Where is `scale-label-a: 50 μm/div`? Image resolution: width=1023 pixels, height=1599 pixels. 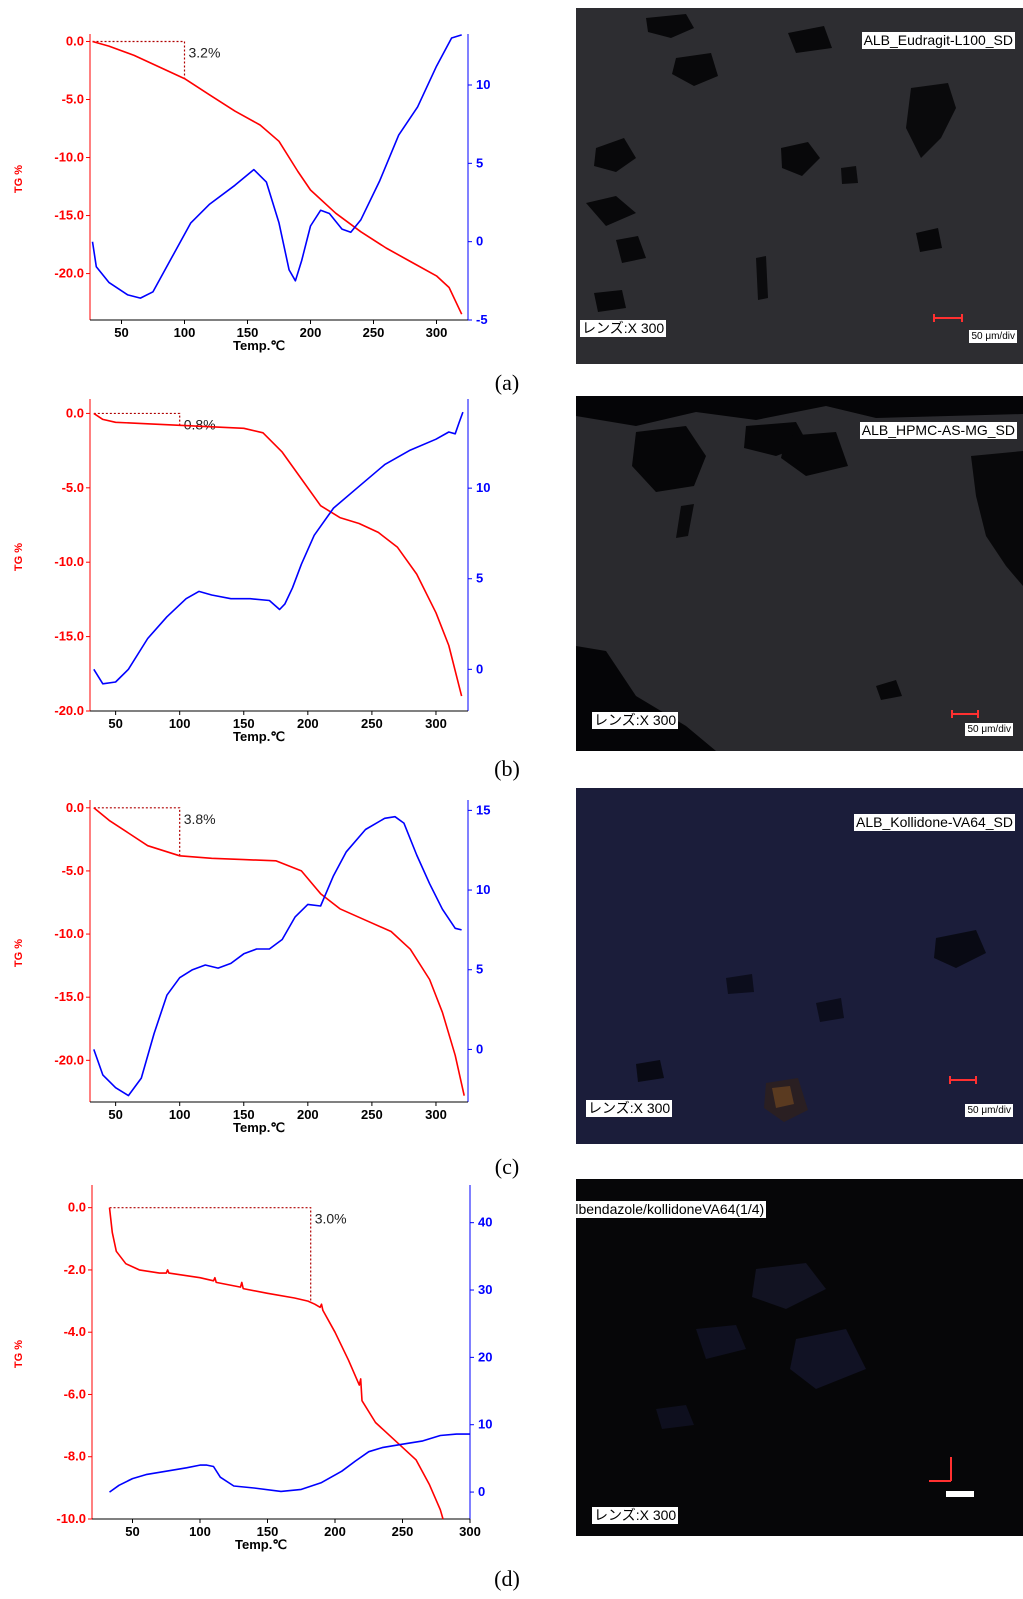 scale-label-a: 50 μm/div is located at coordinates (993, 336).